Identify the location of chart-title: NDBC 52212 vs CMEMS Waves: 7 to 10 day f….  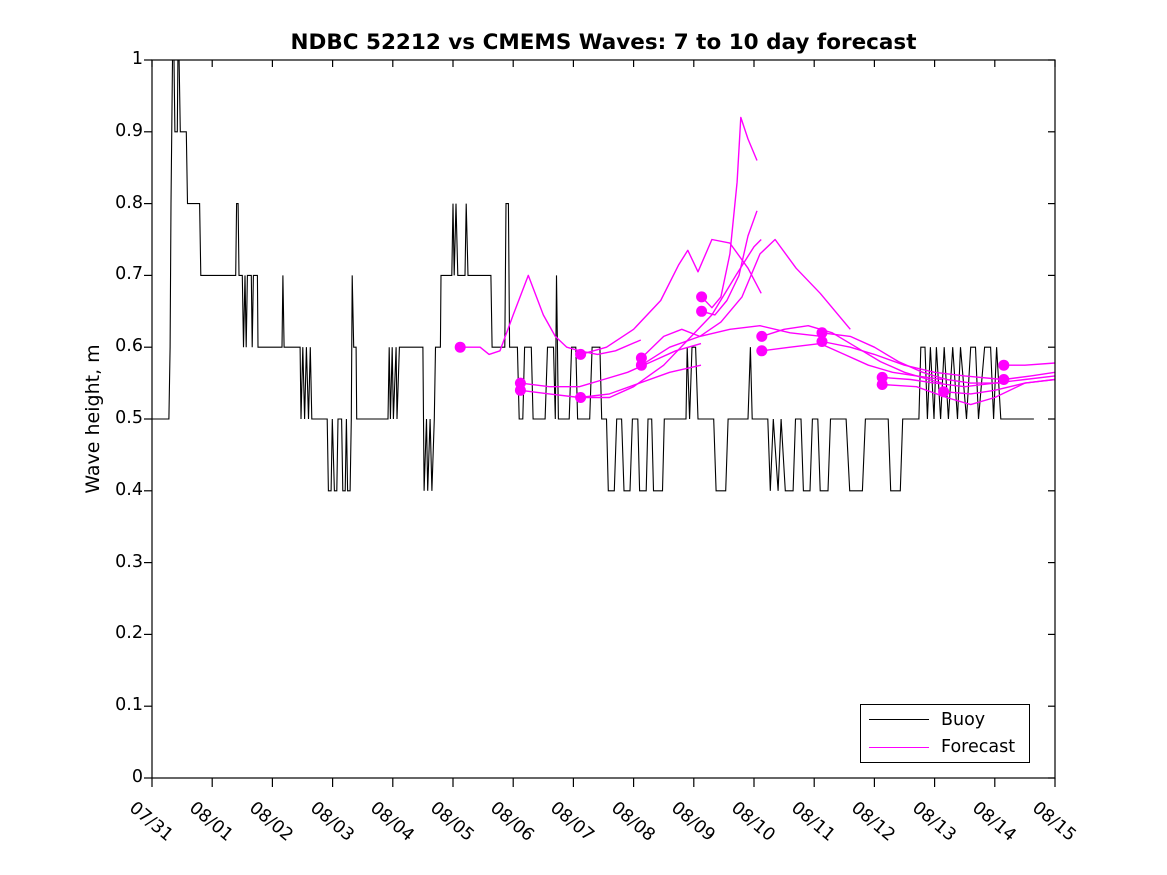
(603, 42).